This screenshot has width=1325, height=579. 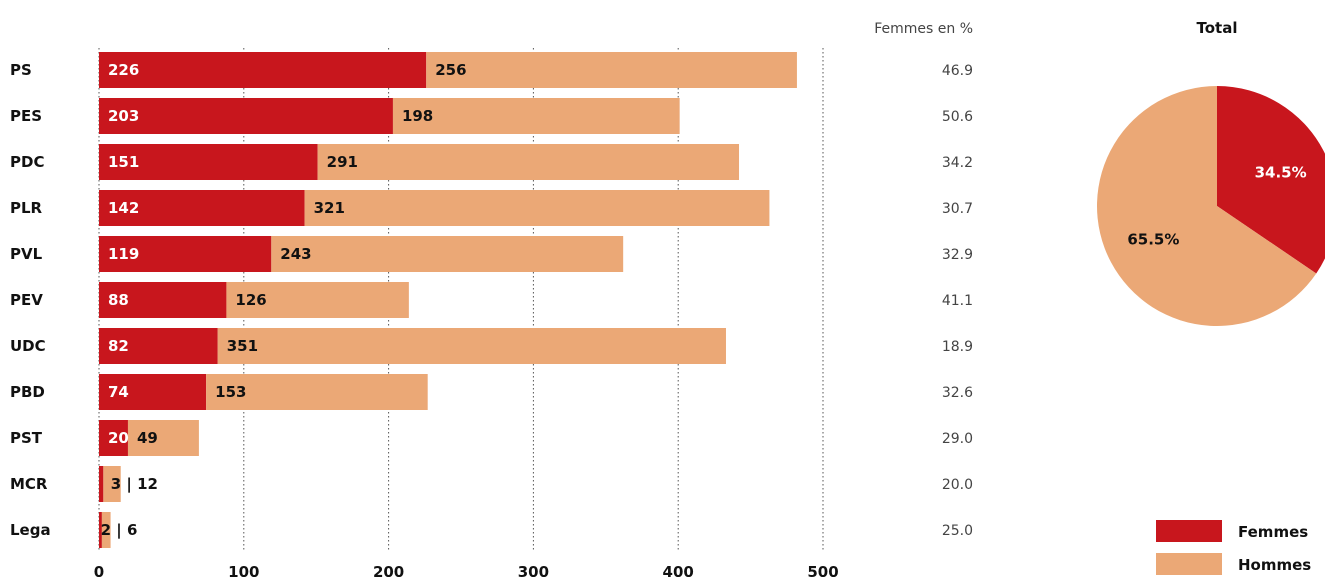 What do you see at coordinates (957, 531) in the screenshot?
I see `percent-value: 25.0` at bounding box center [957, 531].